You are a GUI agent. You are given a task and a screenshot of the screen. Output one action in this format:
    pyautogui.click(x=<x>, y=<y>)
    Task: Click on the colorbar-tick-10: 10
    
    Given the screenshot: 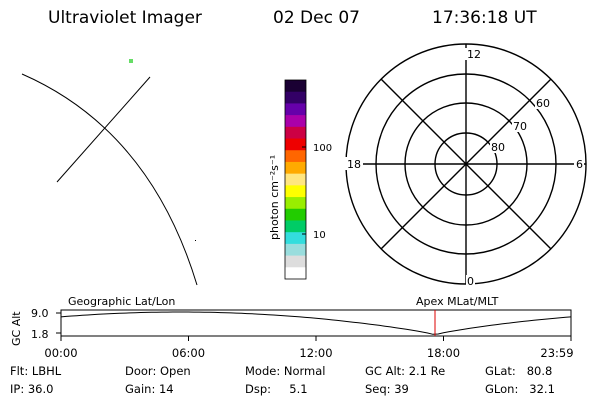 What is the action you would take?
    pyautogui.click(x=319, y=235)
    